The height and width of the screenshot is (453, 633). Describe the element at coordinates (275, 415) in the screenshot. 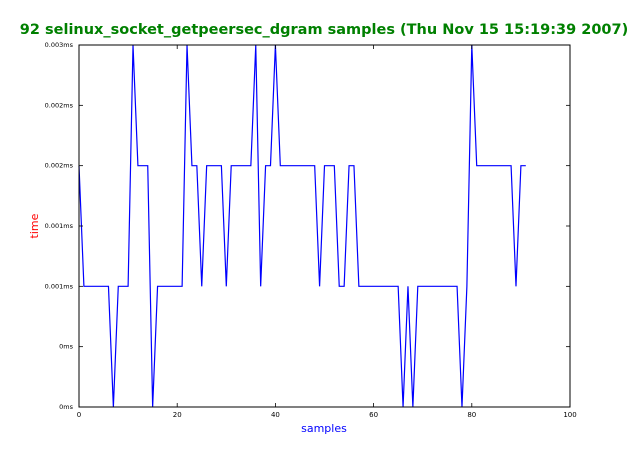

I see `x-tick-label: 40` at that location.